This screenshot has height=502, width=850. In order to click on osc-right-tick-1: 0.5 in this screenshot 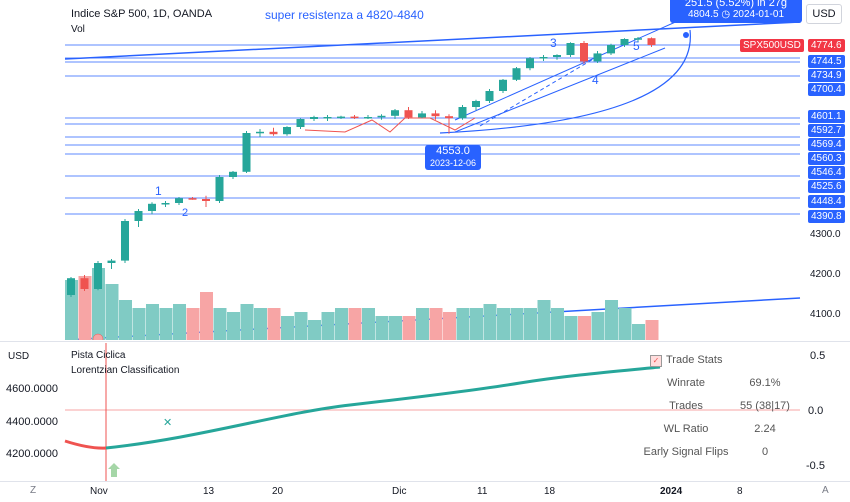, I will do `click(818, 356)`.